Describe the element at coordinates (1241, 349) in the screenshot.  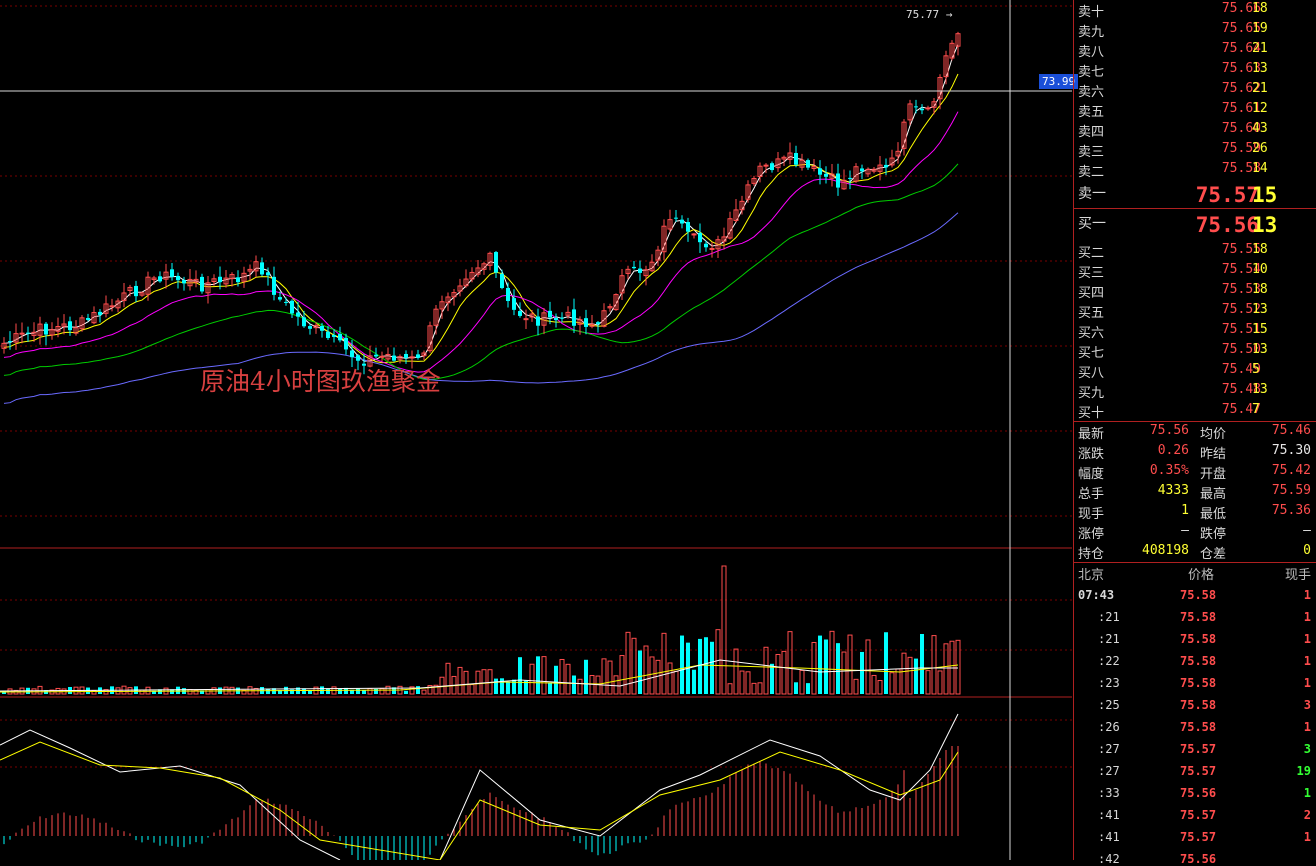
I see `level-price: 75.50` at that location.